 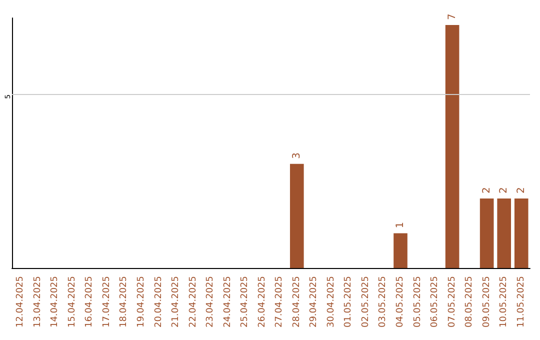 What do you see at coordinates (193, 302) in the screenshot?
I see `x-tick-label: 22.04.2025` at bounding box center [193, 302].